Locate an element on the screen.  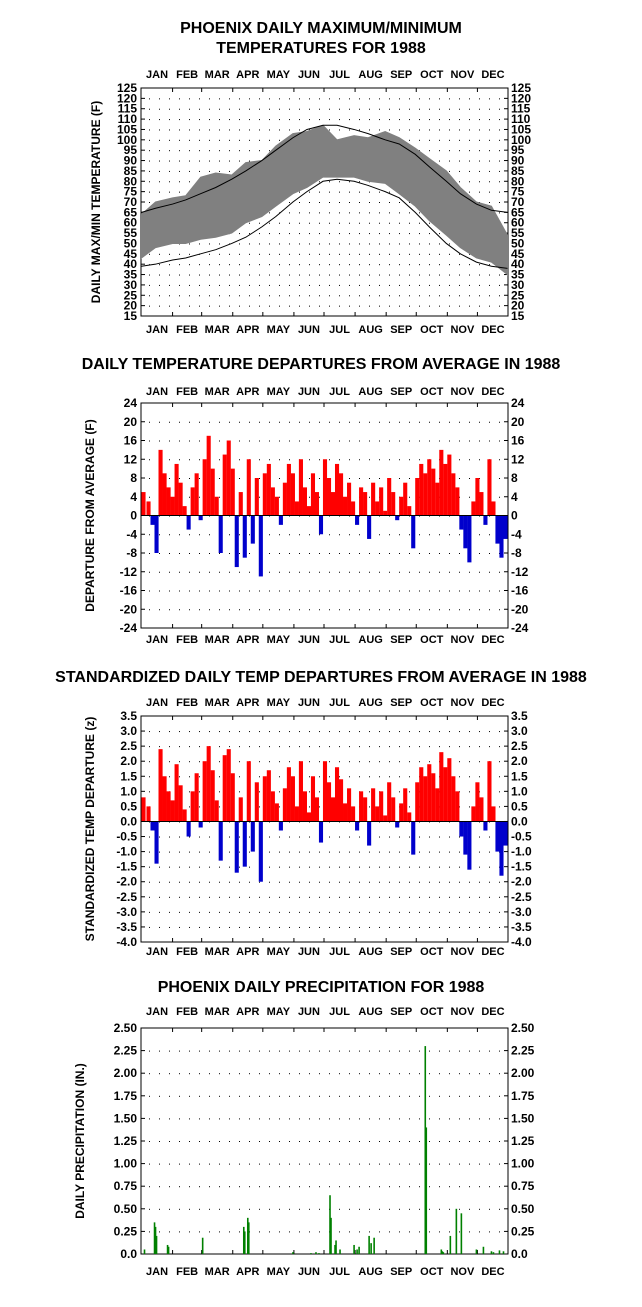
month-label-bottom: APR is located at coordinates (247, 330).